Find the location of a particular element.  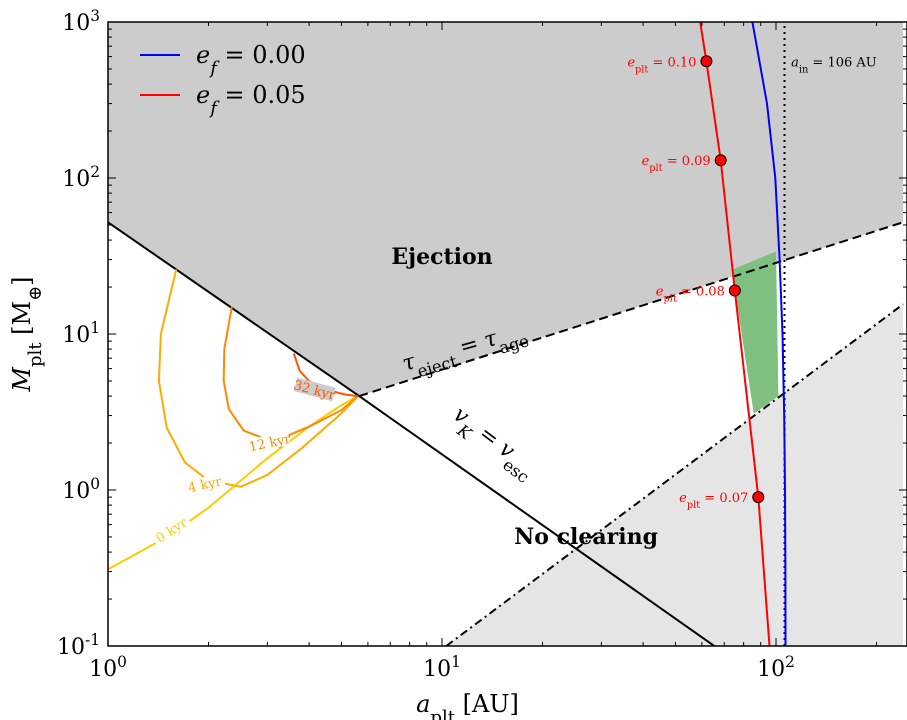

marked-point-label-0: eplt = 0.10 is located at coordinates (661, 65).